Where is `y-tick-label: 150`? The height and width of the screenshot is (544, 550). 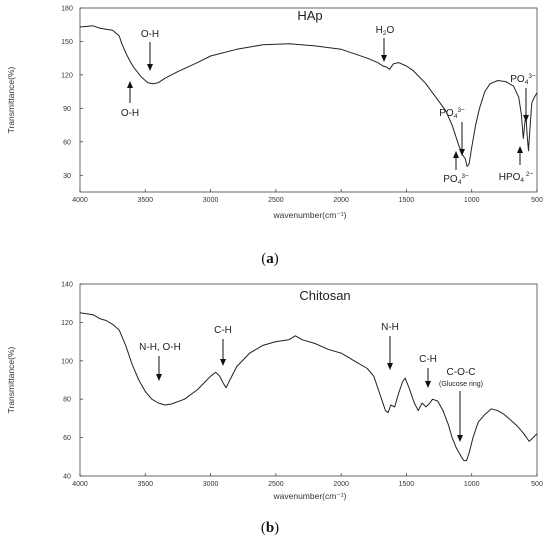 y-tick-label: 150 is located at coordinates (67, 42).